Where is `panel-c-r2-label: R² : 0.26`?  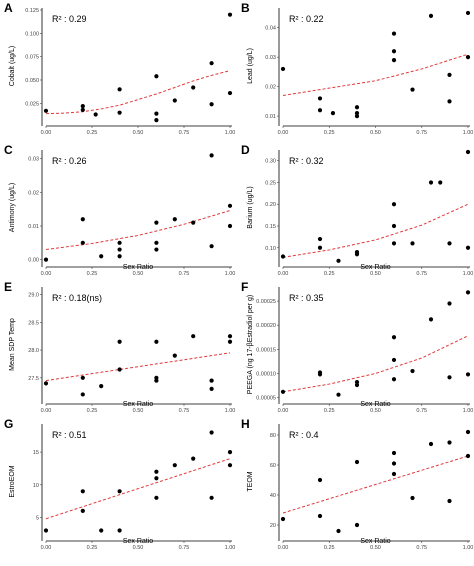 panel-c-r2-label: R² : 0.26 is located at coordinates (69, 161).